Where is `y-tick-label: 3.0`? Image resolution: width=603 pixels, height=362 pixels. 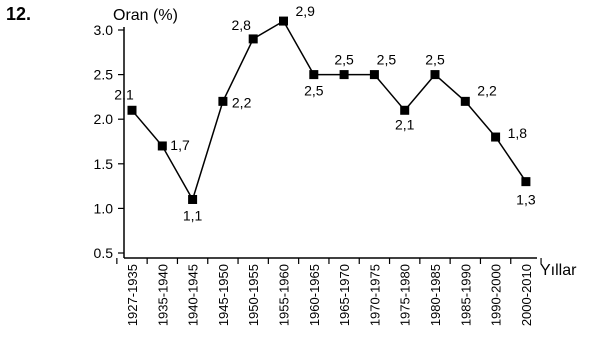 y-tick-label: 3.0 is located at coordinates (104, 30).